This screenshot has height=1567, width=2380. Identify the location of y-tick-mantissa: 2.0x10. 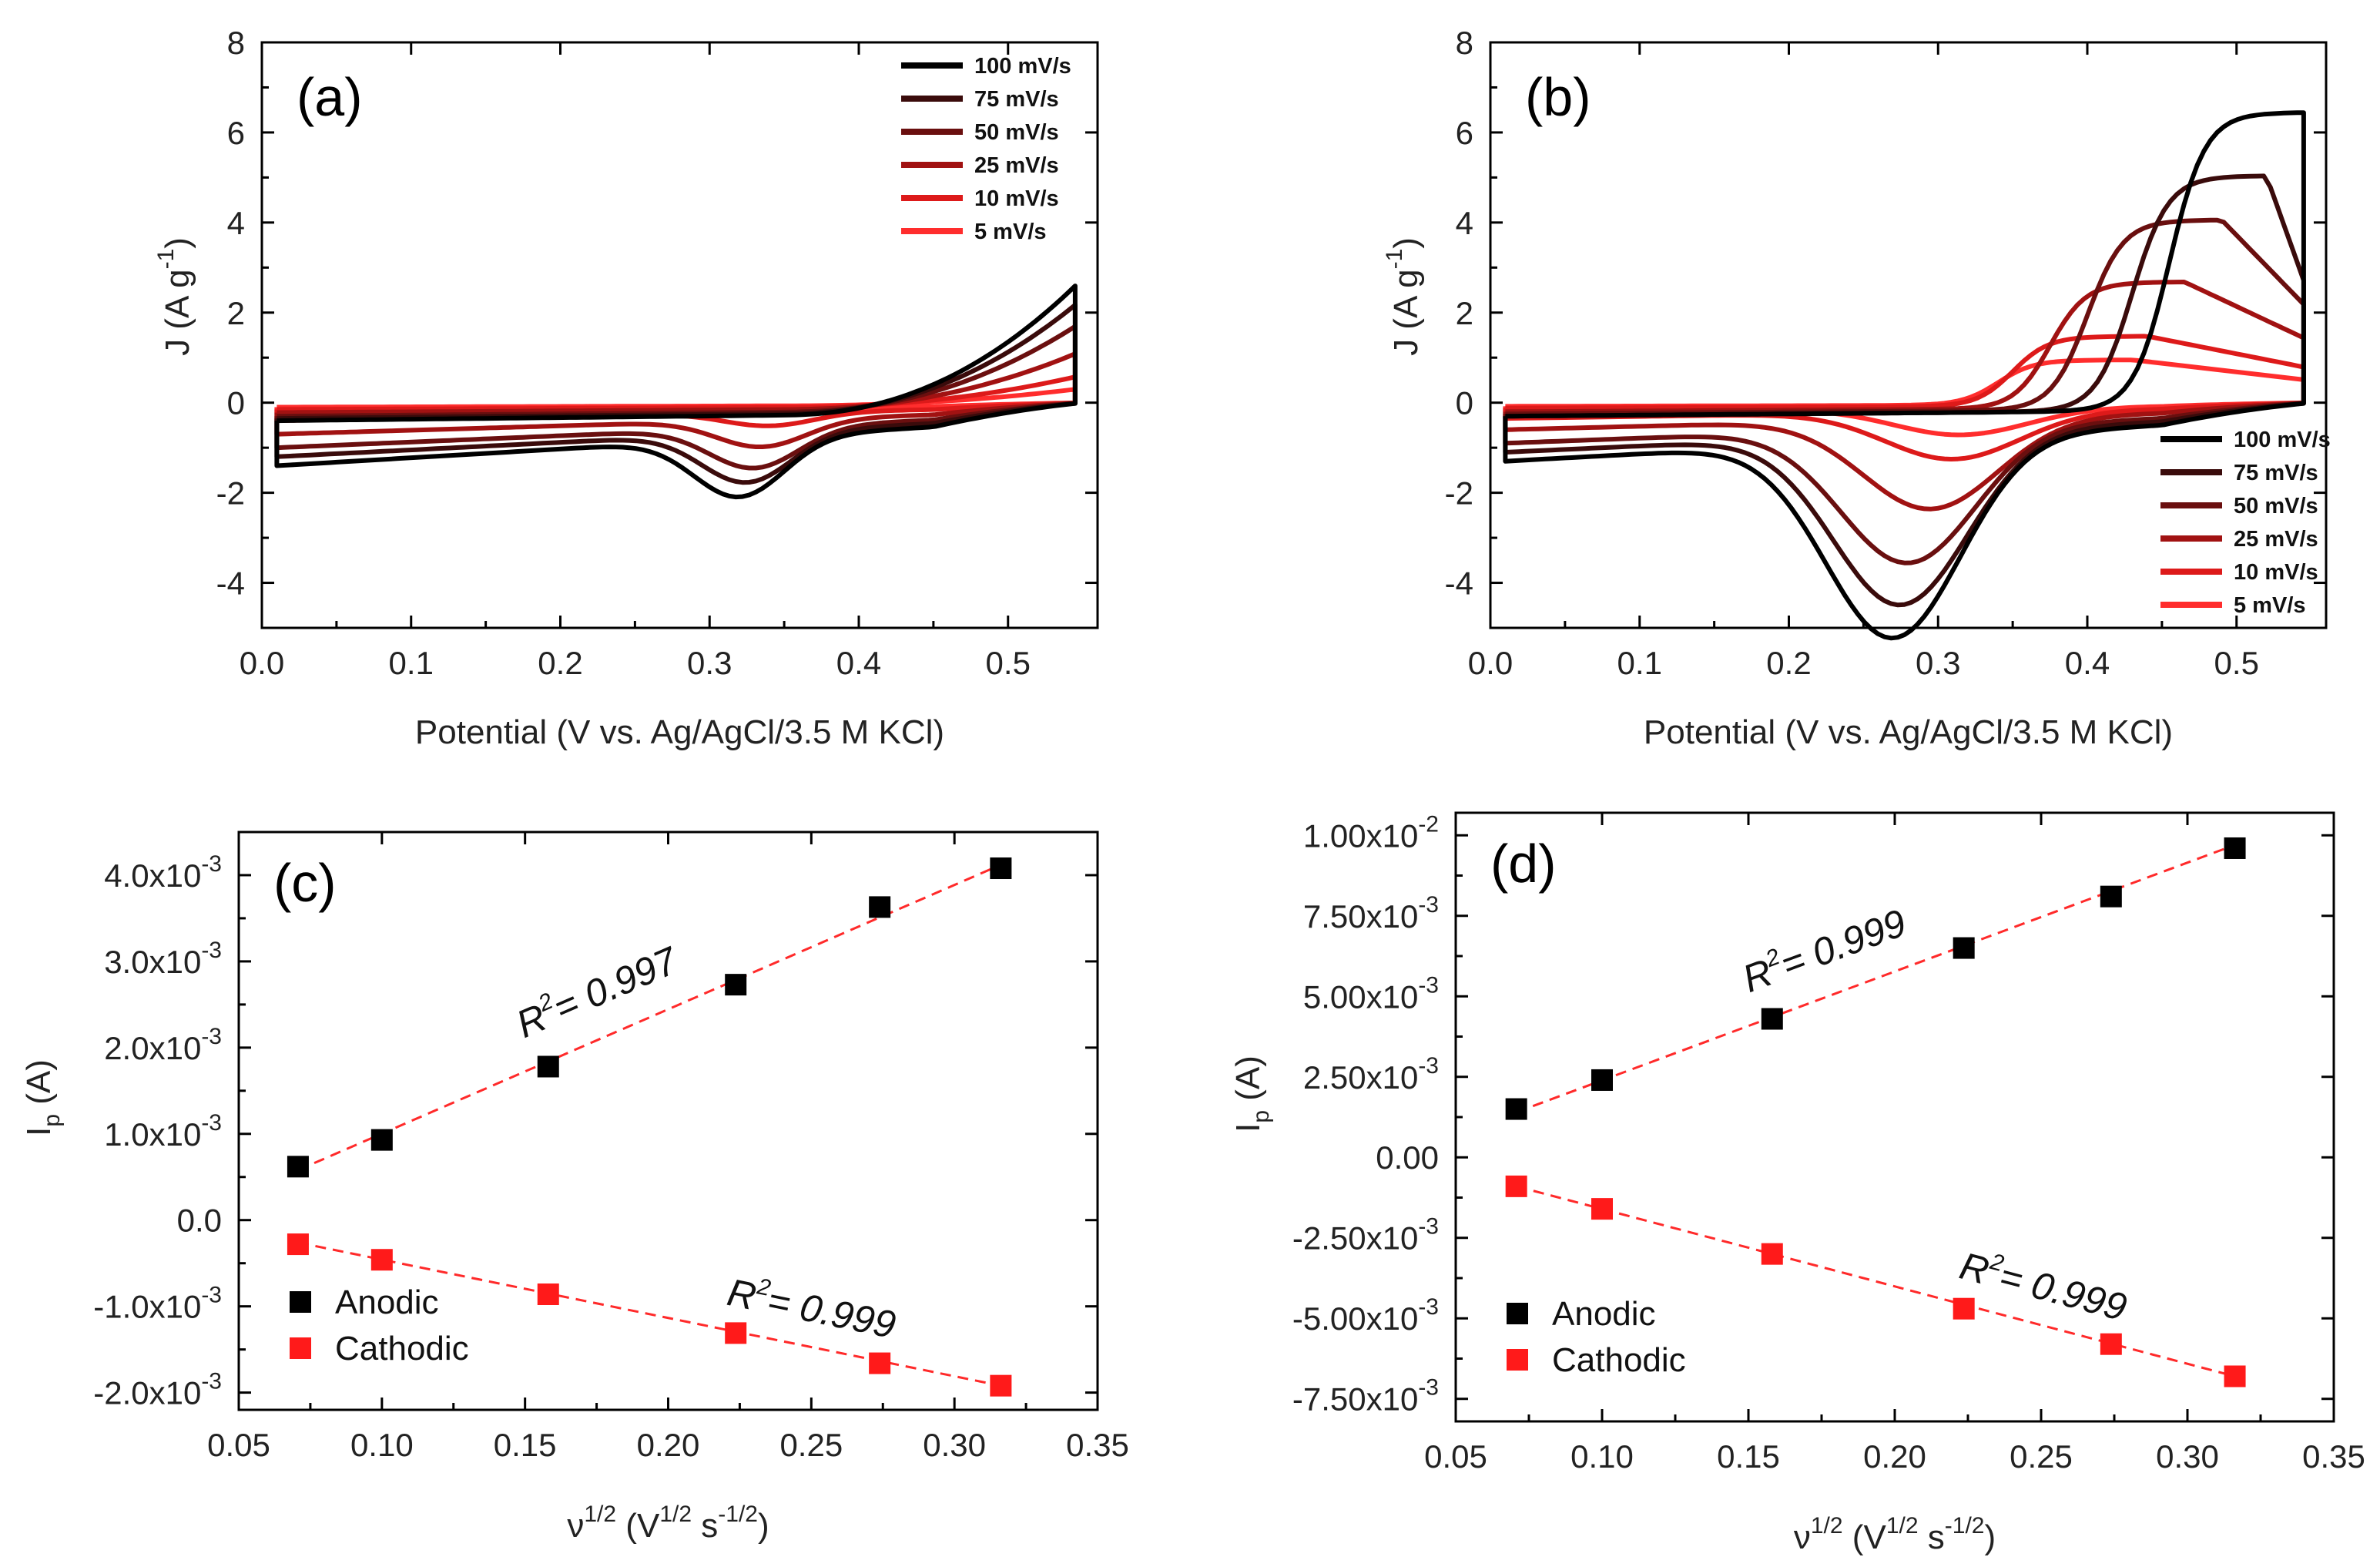
(152, 1048).